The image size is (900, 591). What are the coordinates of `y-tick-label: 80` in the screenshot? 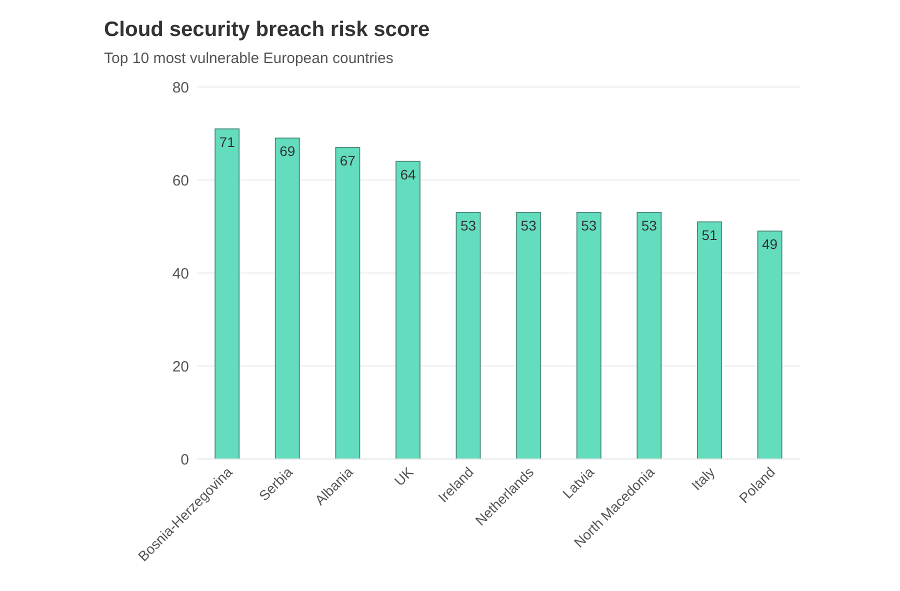 It's located at (180, 87).